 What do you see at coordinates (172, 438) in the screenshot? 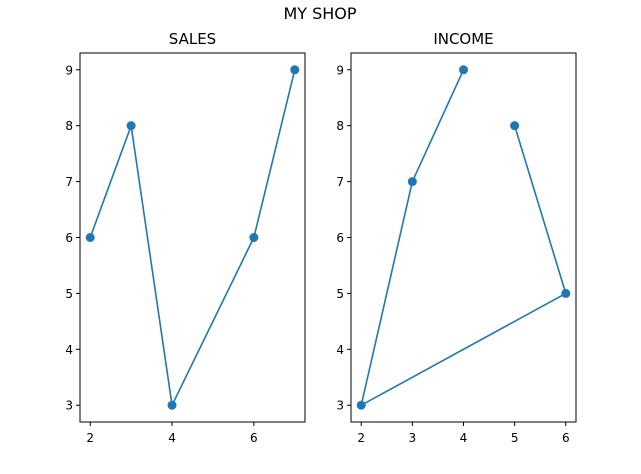
I see `sales-xtick-label: 4` at bounding box center [172, 438].